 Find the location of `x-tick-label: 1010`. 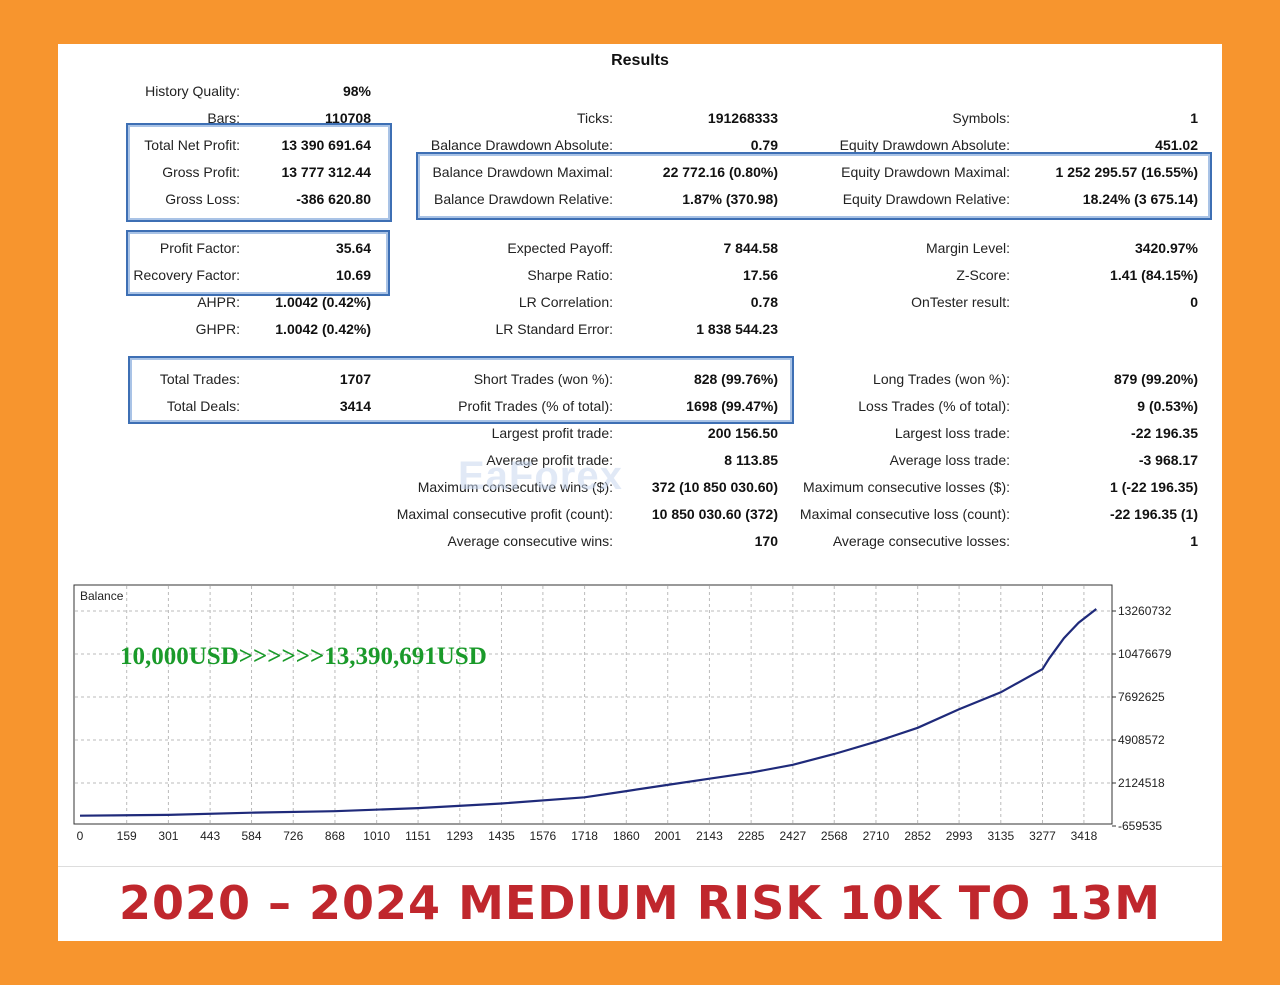

x-tick-label: 1010 is located at coordinates (376, 836).